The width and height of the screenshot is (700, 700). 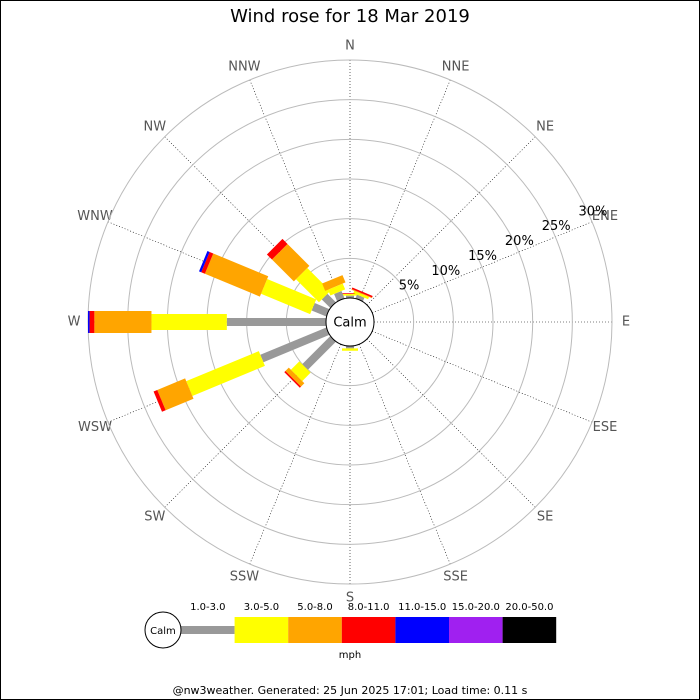 What do you see at coordinates (409, 286) in the screenshot?
I see `r-tick-label: 5%` at bounding box center [409, 286].